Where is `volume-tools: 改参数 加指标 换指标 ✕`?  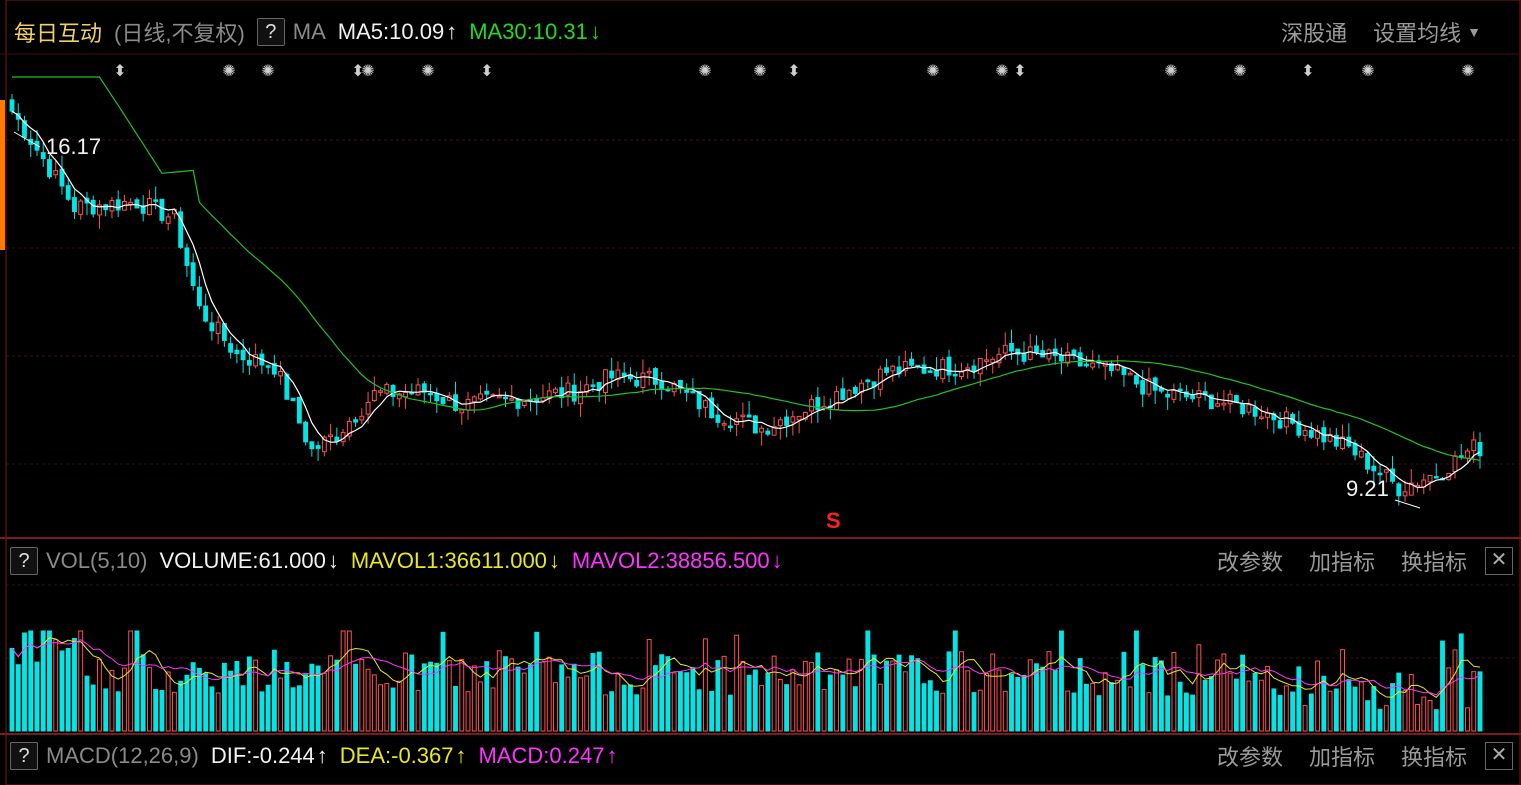 volume-tools: 改参数 加指标 换指标 ✕ is located at coordinates (1356, 561).